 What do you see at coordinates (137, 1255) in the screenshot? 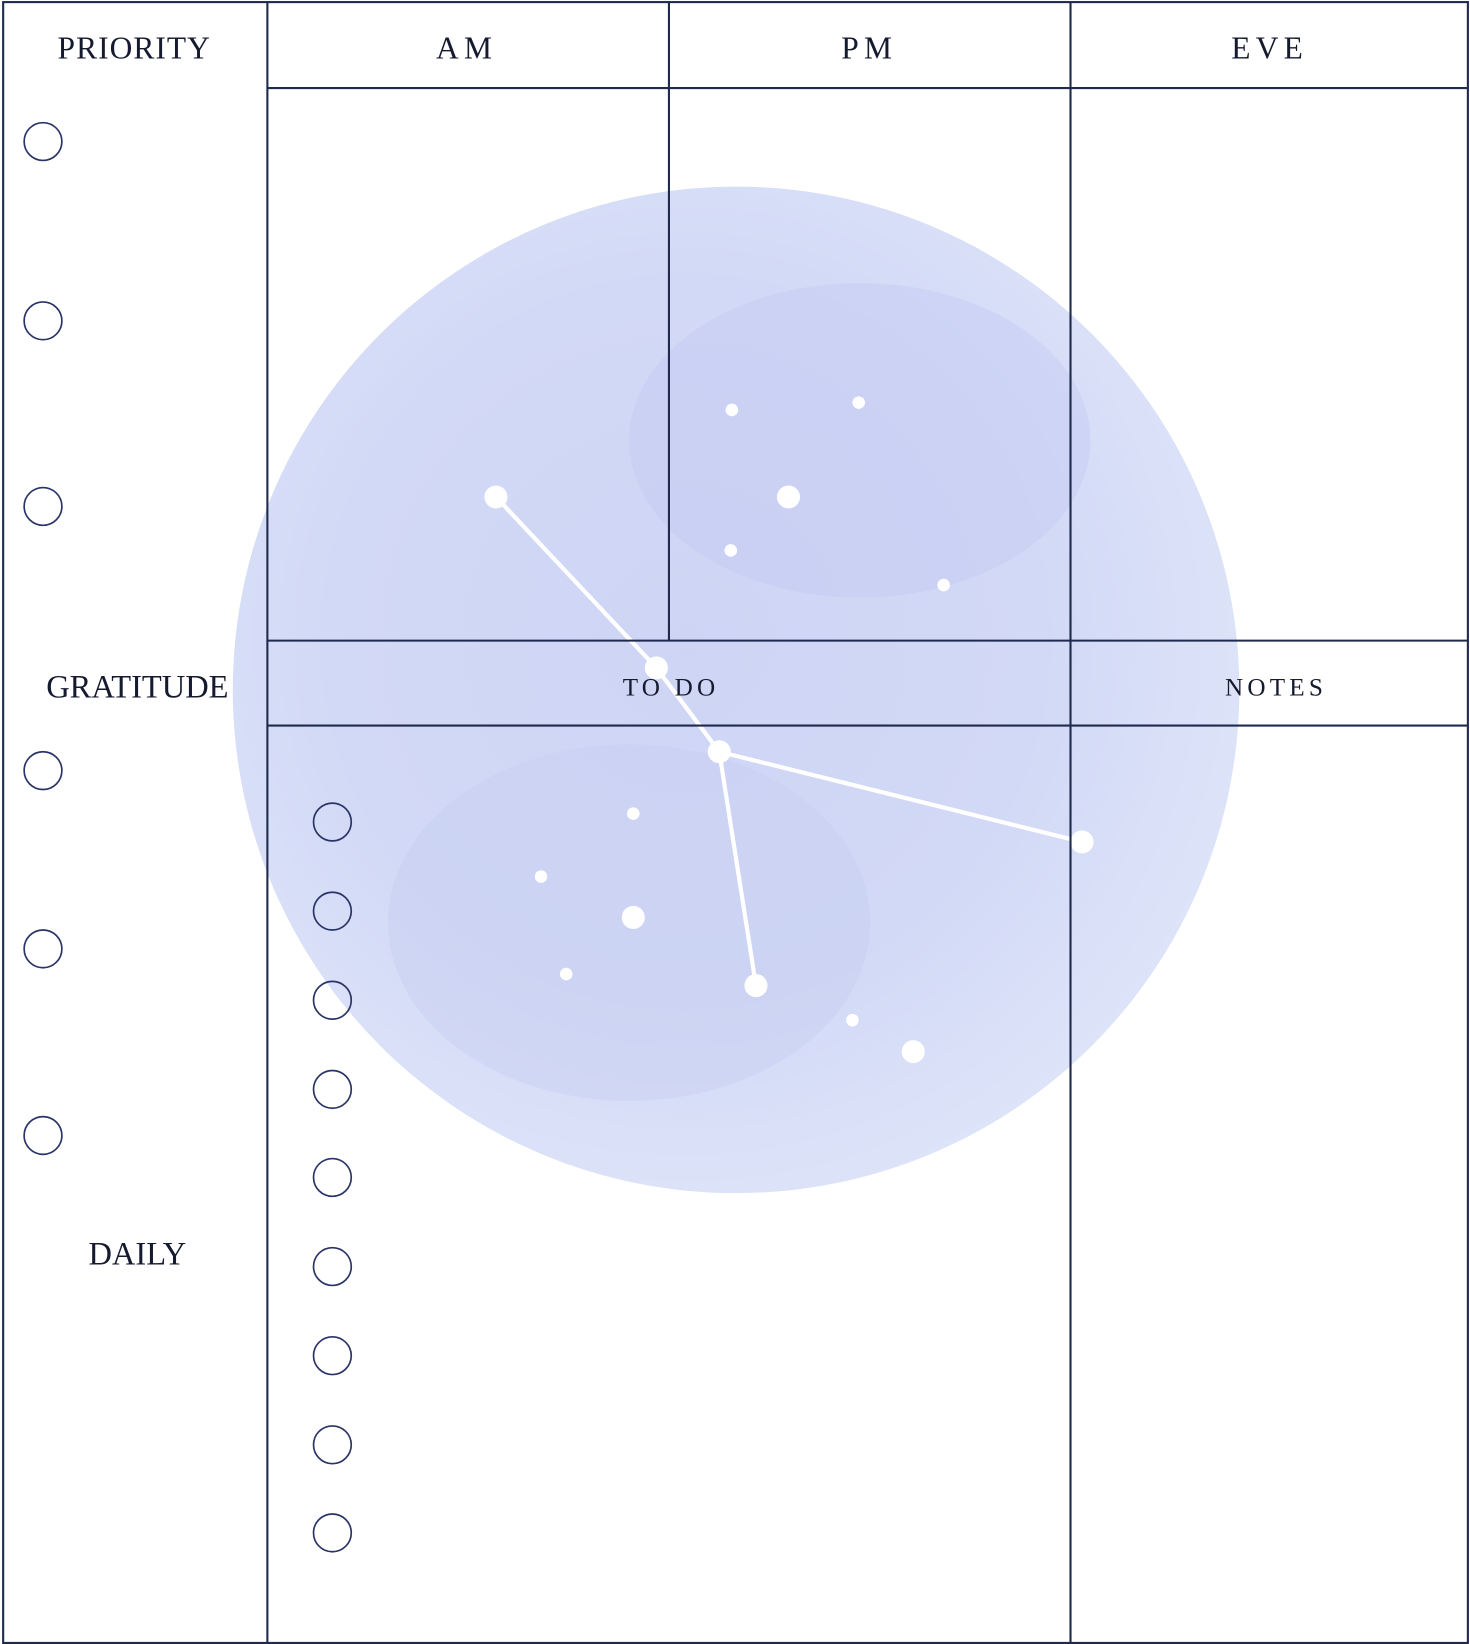
I see `daily-heading: DAILY` at bounding box center [137, 1255].